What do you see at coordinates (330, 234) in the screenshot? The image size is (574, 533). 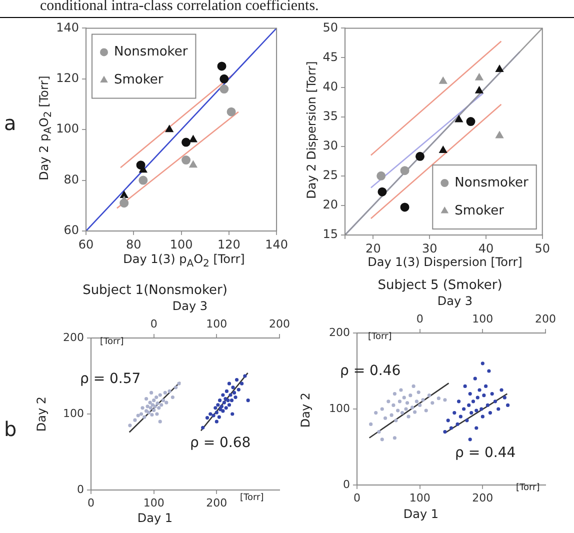 I see `y-tick-label: 15` at bounding box center [330, 234].